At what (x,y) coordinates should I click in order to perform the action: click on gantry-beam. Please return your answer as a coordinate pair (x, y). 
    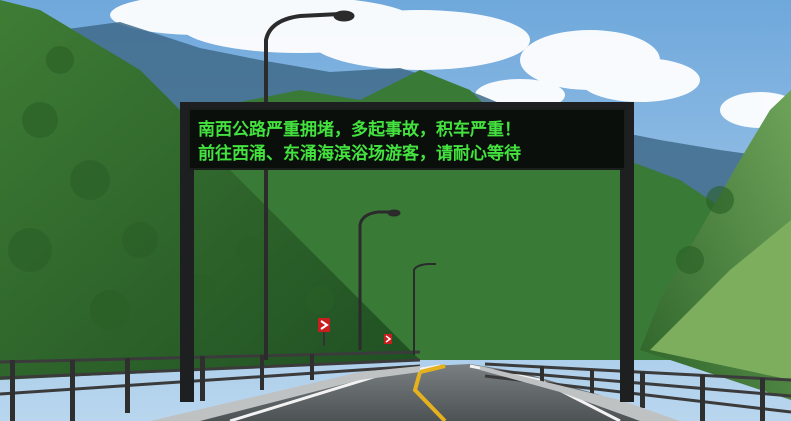
    Looking at the image, I should click on (407, 106).